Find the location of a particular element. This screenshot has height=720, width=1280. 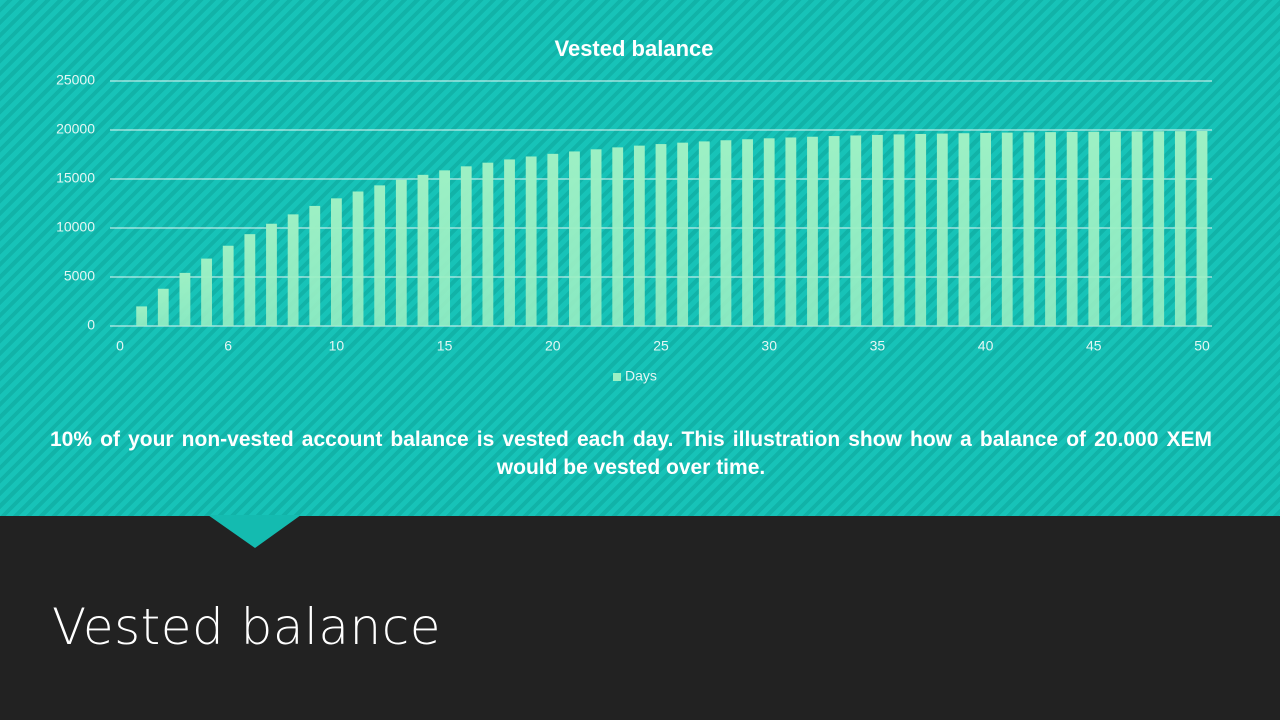

y-tick-label: 10000 is located at coordinates (75, 227).